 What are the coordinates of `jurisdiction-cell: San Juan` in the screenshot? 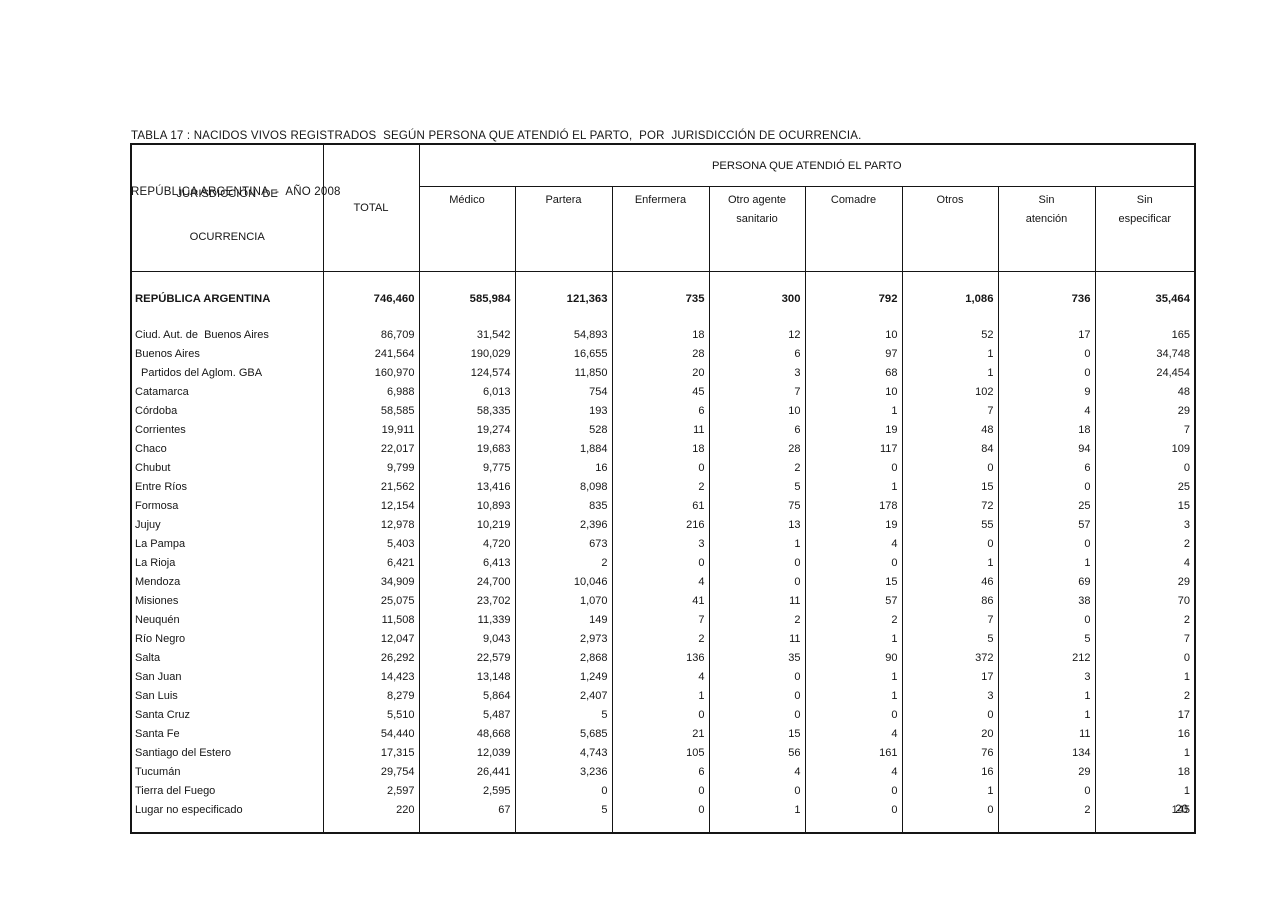 It's located at (227, 677).